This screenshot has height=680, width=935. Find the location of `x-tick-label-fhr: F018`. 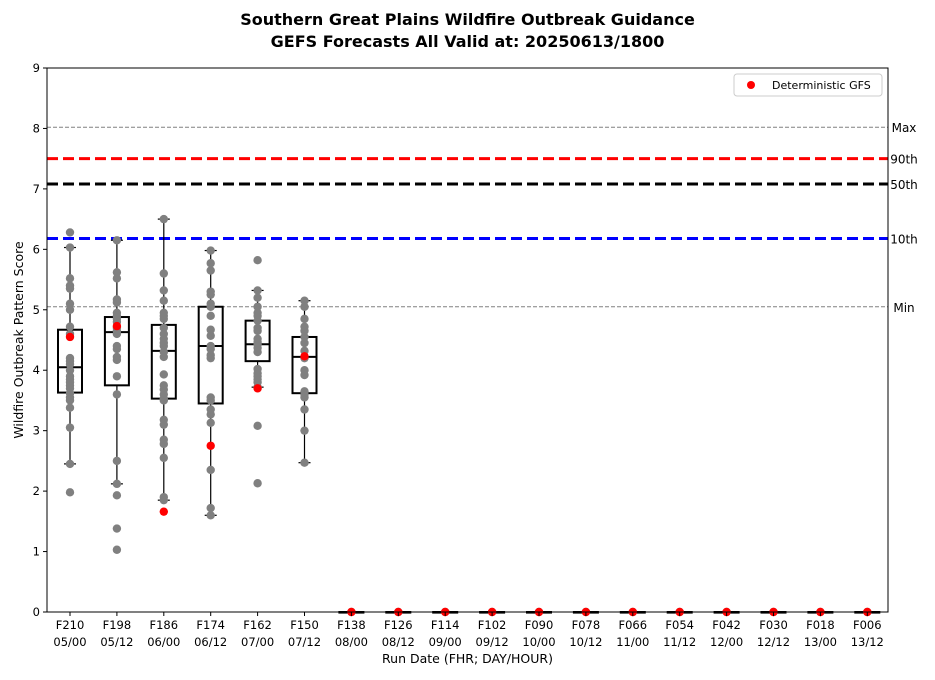

x-tick-label-fhr: F018 is located at coordinates (820, 625).